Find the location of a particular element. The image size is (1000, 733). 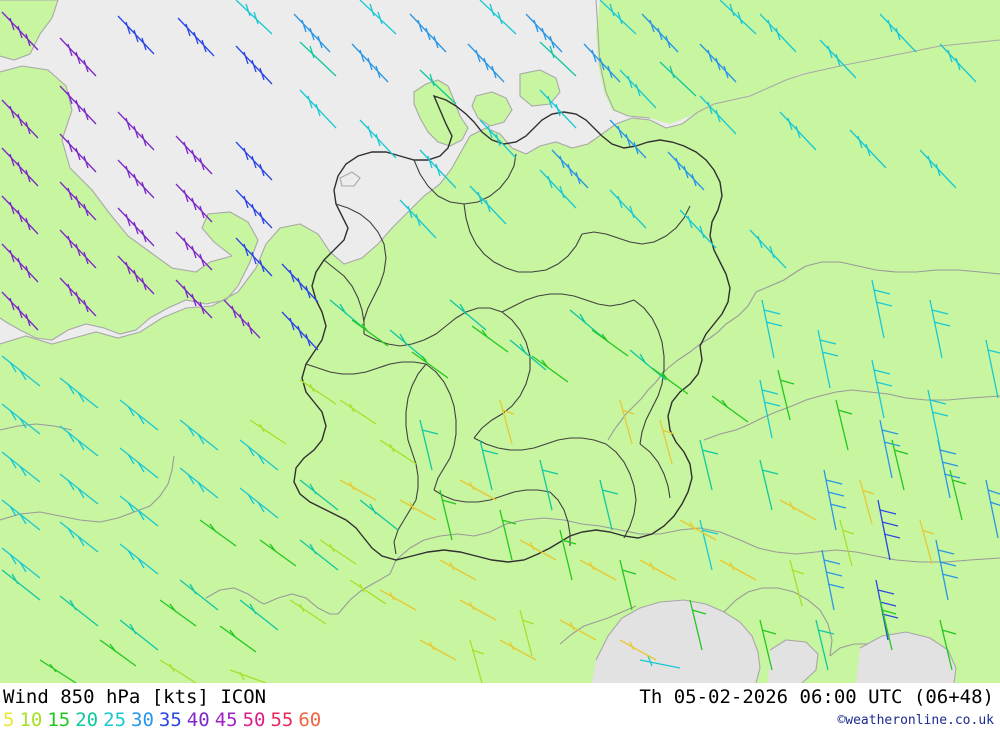

copyright-credit: ©weatheronline.co.uk is located at coordinates (915, 720).